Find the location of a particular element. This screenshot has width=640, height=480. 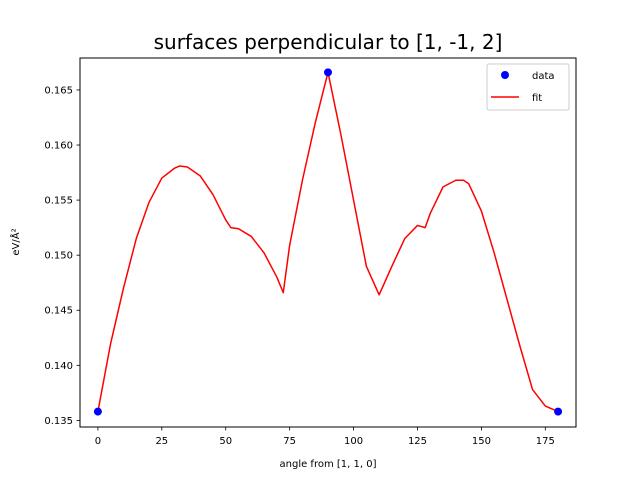

legend-label-data: data is located at coordinates (543, 76).